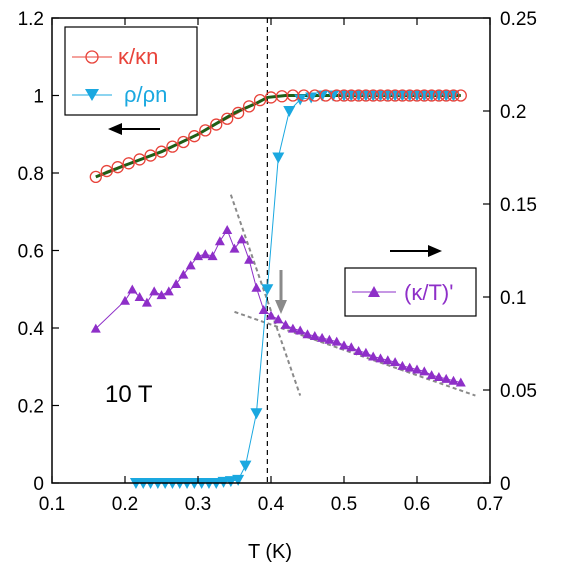  I want to click on right-tick-label: 0.2, so click(513, 112).